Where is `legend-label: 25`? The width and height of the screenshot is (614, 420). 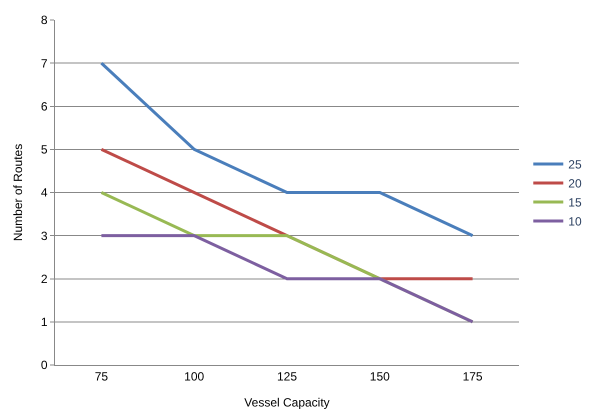 legend-label: 25 is located at coordinates (575, 165).